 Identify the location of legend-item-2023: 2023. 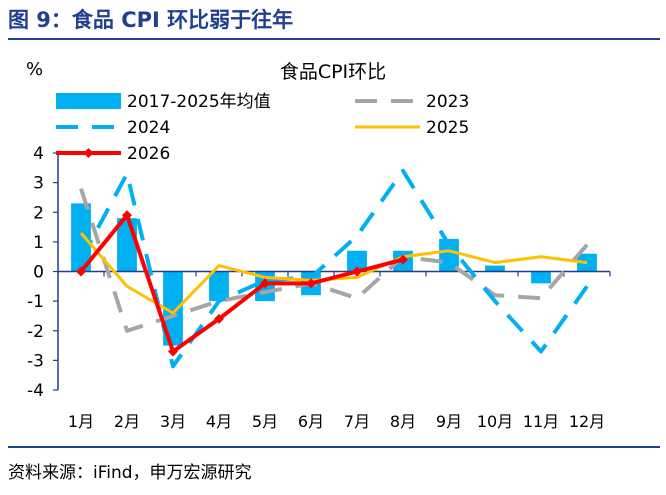
(412, 102).